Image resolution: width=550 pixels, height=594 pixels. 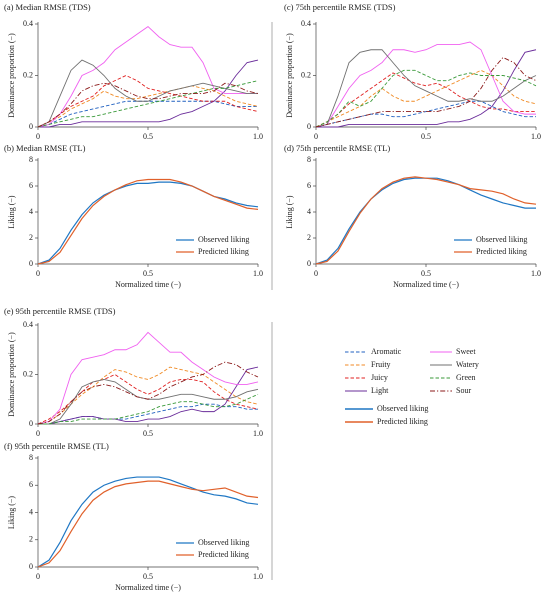 What do you see at coordinates (337, 148) in the screenshot?
I see `panel-title: (d) 75th percentile RMSE (TL)` at bounding box center [337, 148].